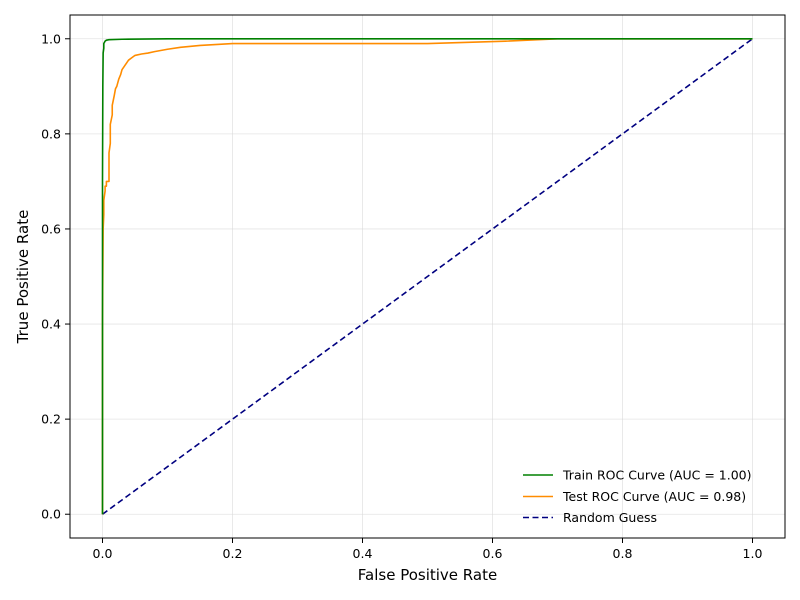  I want to click on y-tick-label: 1.0, so click(51, 38).